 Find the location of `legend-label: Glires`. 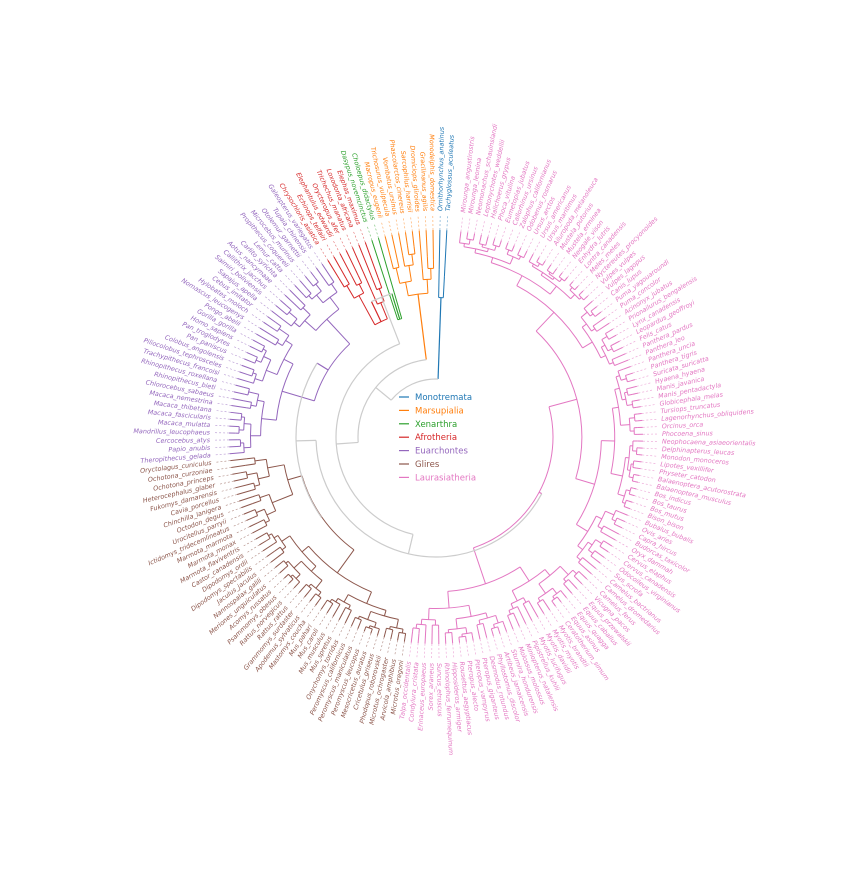

legend-label: Glires is located at coordinates (427, 465).